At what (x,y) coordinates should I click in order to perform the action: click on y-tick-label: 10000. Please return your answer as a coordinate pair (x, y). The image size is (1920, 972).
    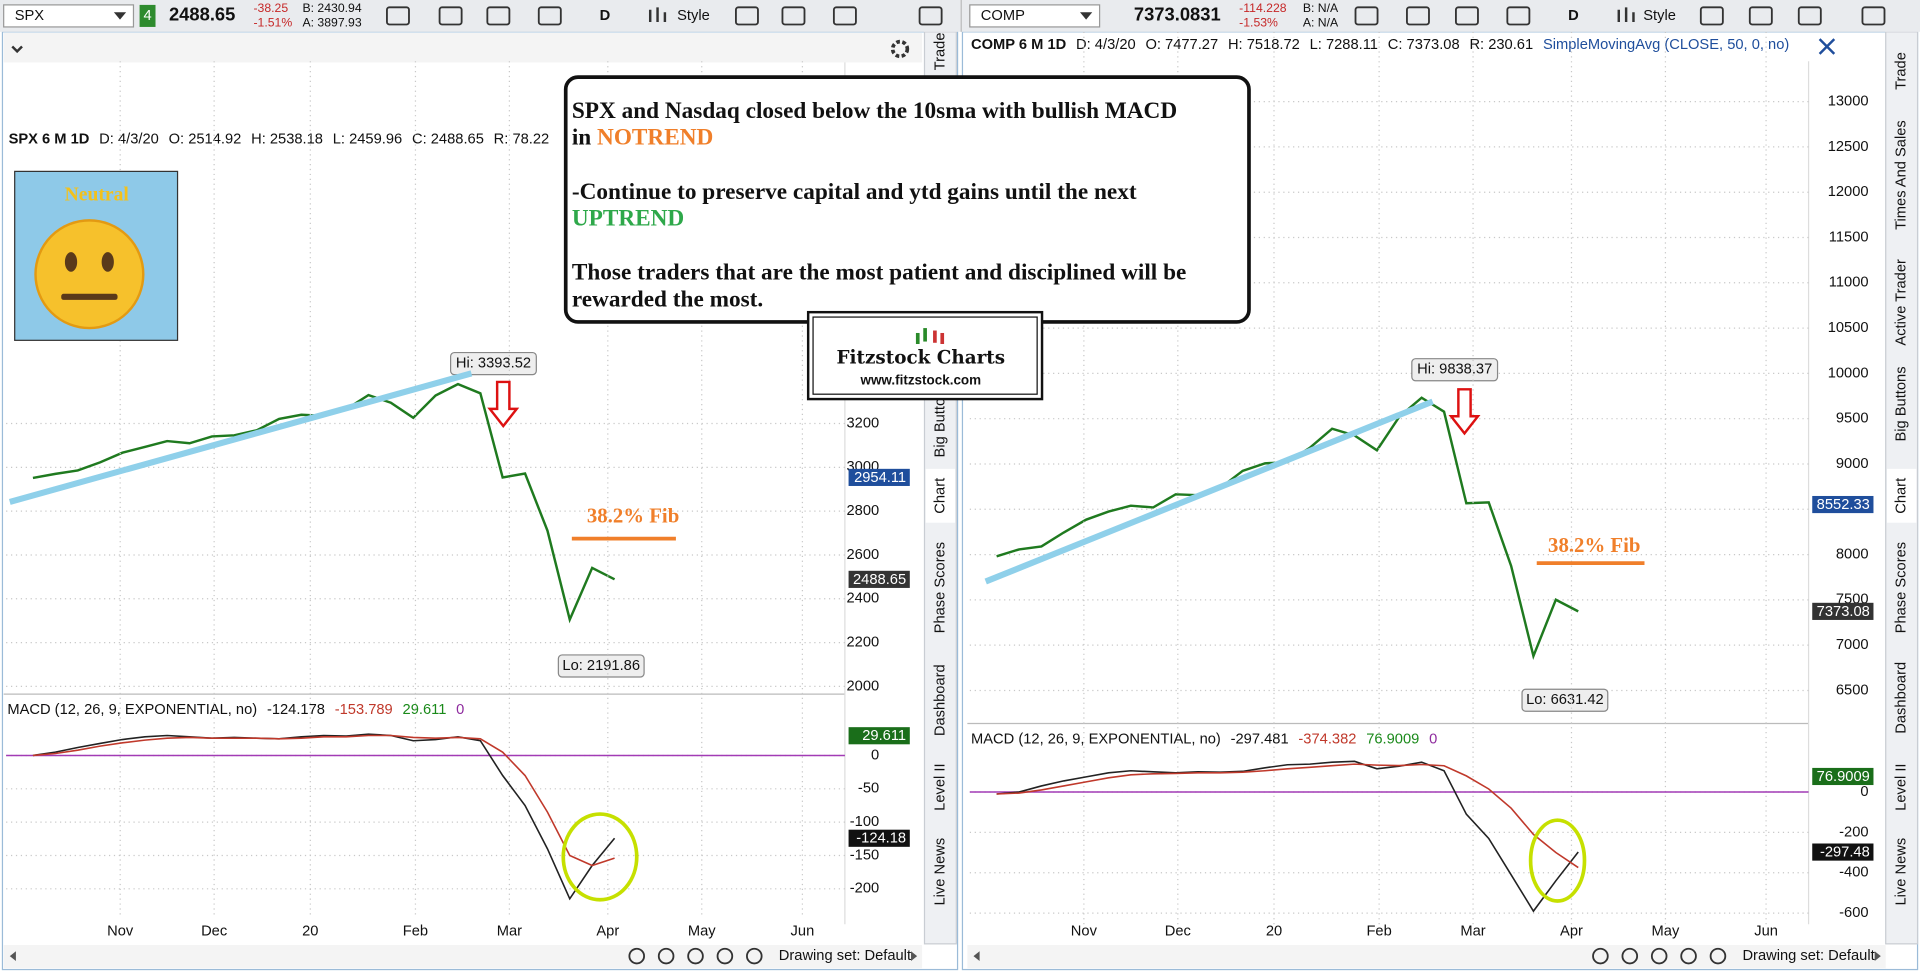
    Looking at the image, I should click on (1848, 373).